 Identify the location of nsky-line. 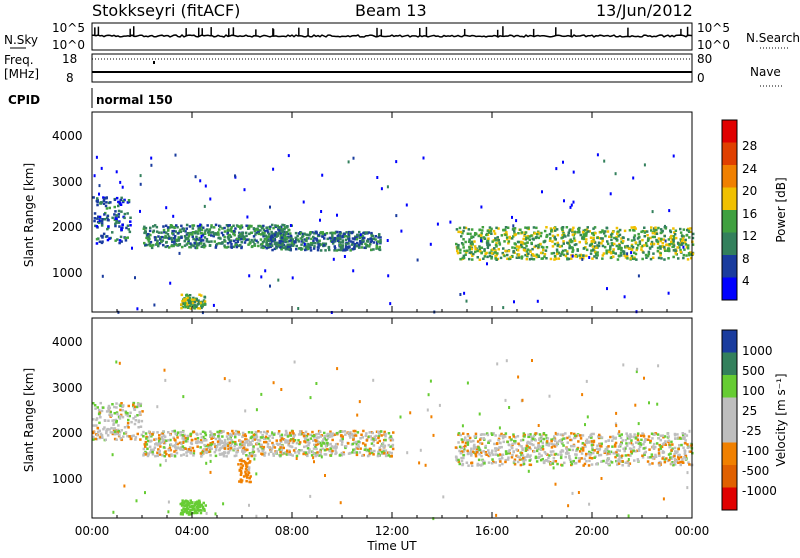
(392, 35).